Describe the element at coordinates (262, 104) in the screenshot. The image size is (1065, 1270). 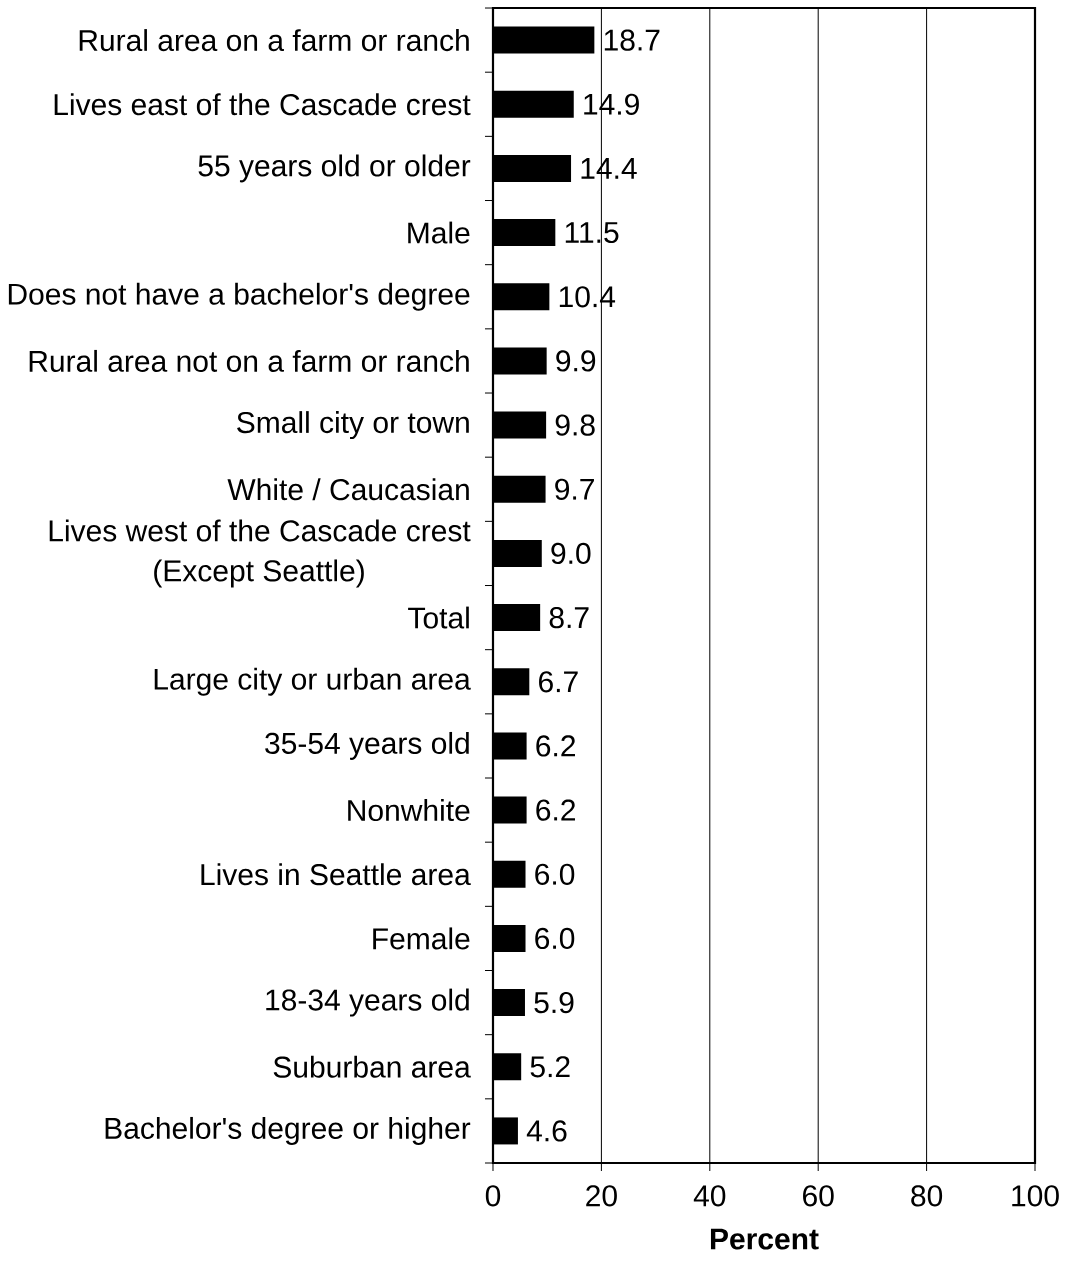
I see `y-tick-label: Lives east of the Cascade crest` at that location.